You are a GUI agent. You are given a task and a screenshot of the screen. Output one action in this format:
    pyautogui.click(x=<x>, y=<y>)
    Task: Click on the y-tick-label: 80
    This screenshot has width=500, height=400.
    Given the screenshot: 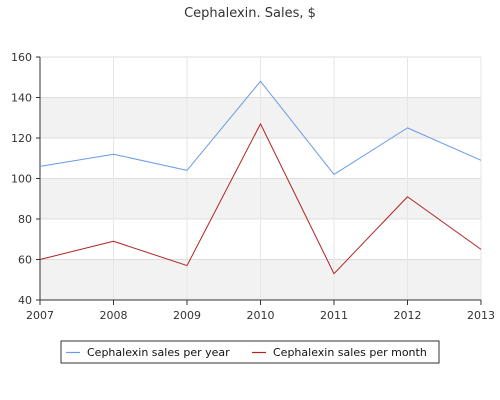 What is the action you would take?
    pyautogui.click(x=25, y=219)
    